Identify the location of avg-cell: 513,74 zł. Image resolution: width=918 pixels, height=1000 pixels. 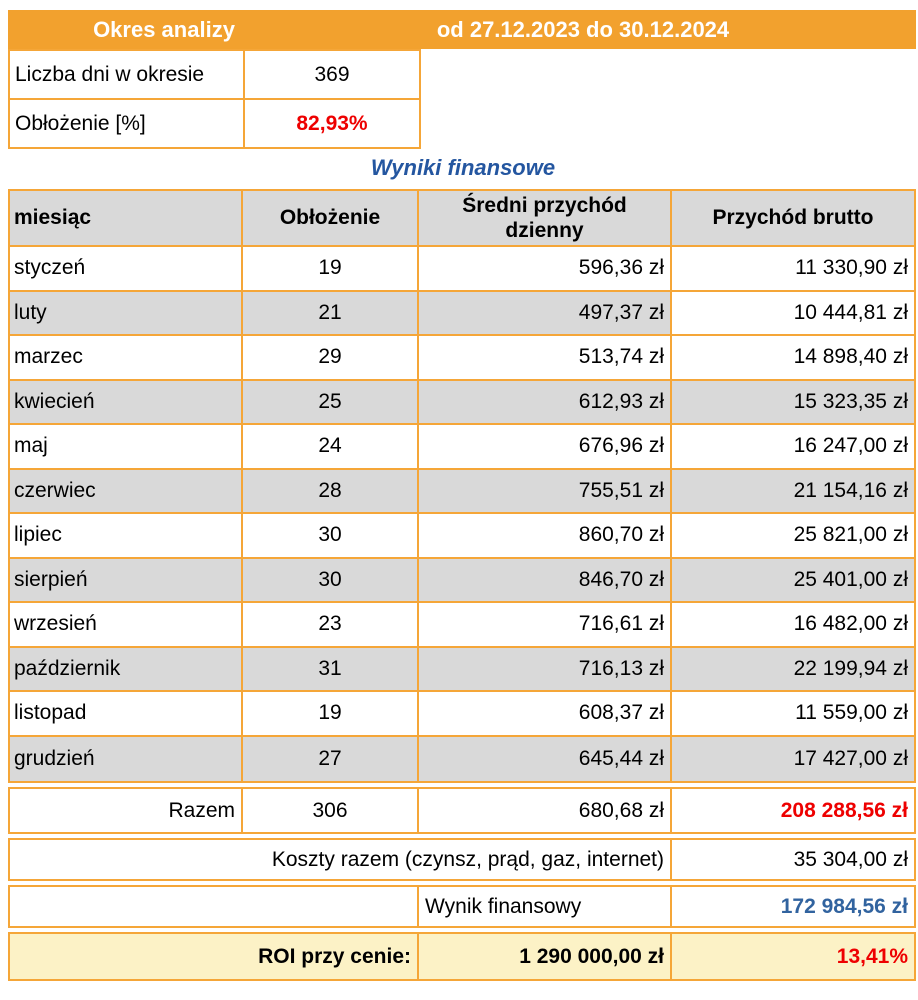
(545, 358).